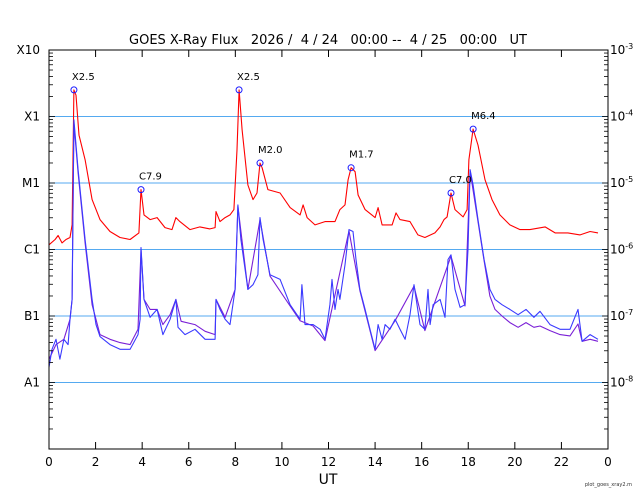  What do you see at coordinates (270, 150) in the screenshot?
I see `flare-class-label: M2.0` at bounding box center [270, 150].